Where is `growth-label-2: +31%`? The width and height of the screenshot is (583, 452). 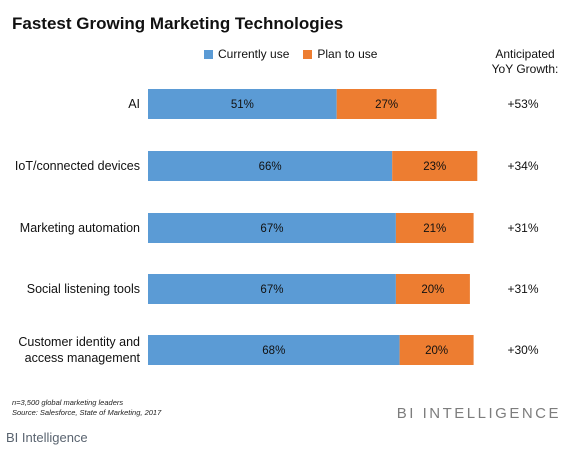
growth-label-2: +31% is located at coordinates (522, 228).